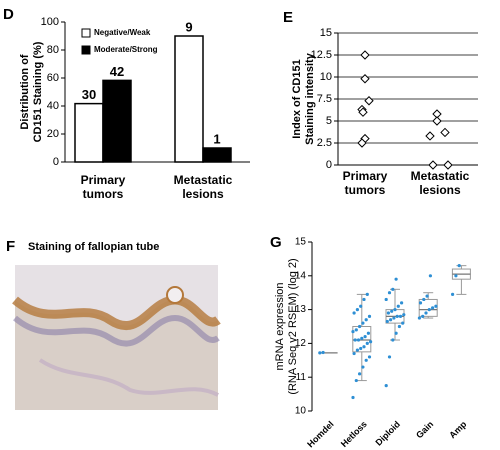 The width and height of the screenshot is (500, 450). I want to click on y-axis-label: CD151 Staining (%), so click(38, 91).